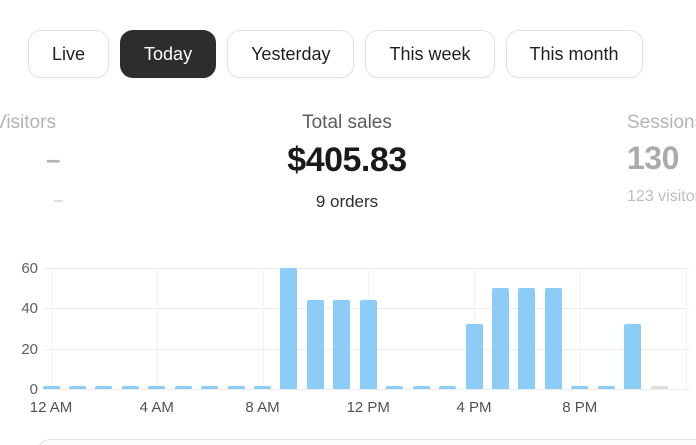 The height and width of the screenshot is (445, 696). I want to click on tab-this-month: This month, so click(574, 54).